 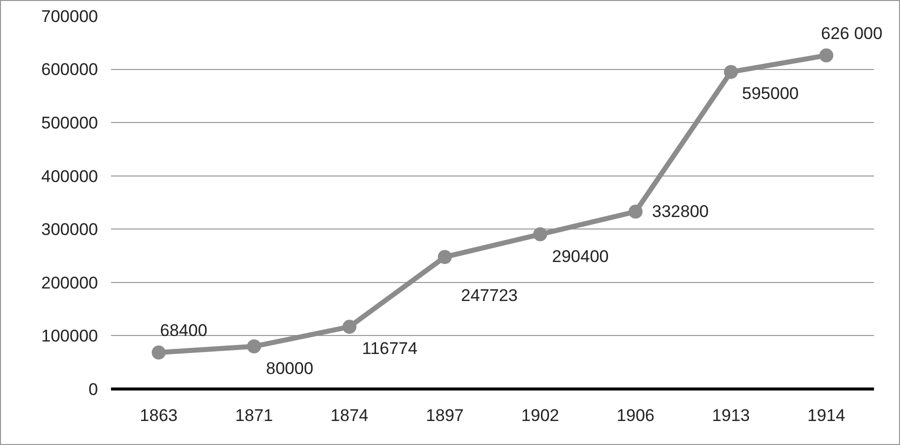 What do you see at coordinates (69, 230) in the screenshot?
I see `y-tick-label: 300000` at bounding box center [69, 230].